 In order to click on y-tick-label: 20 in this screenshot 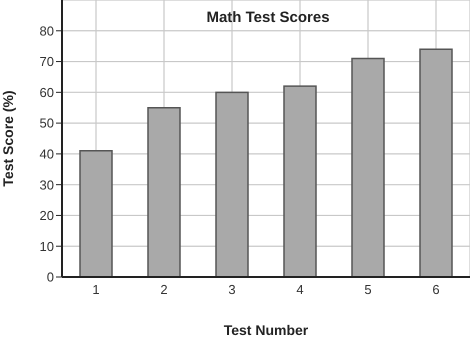, I will do `click(47, 216)`.